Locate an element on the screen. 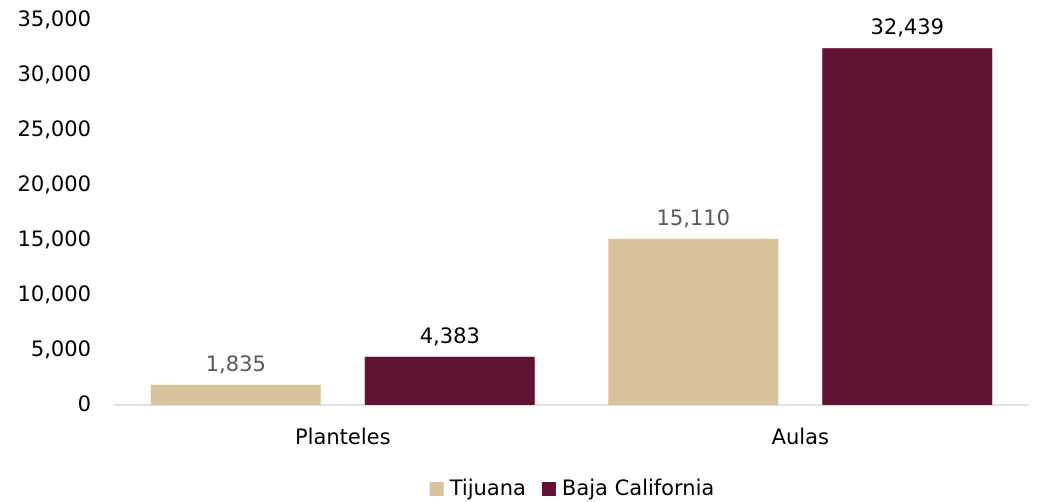 The height and width of the screenshot is (502, 1037). y-tick-label: 15,000 is located at coordinates (54, 239).